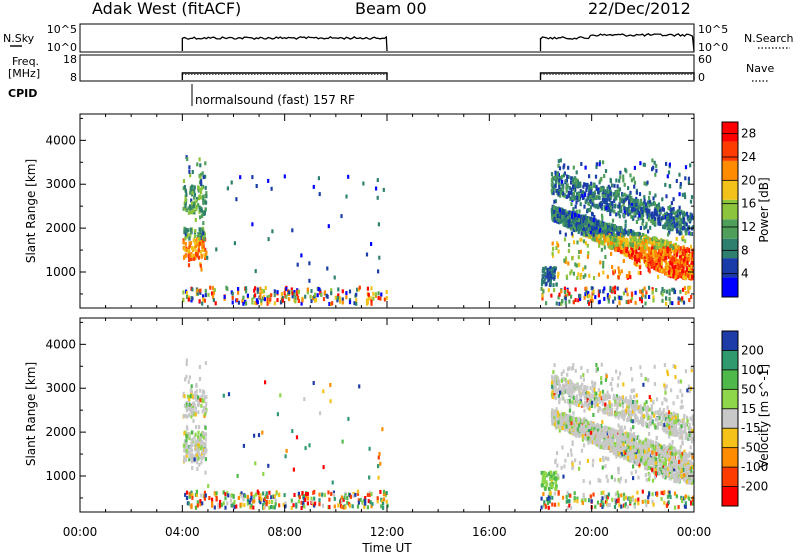 The image size is (800, 554). I want to click on y-tick-label: 1000, so click(60, 272).